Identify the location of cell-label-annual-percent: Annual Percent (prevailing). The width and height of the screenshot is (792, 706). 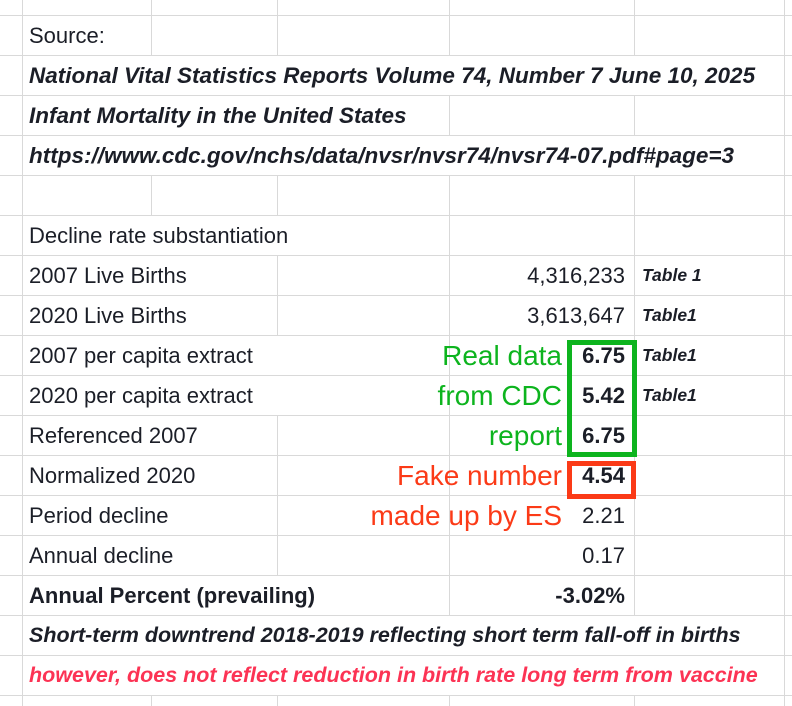
(236, 596).